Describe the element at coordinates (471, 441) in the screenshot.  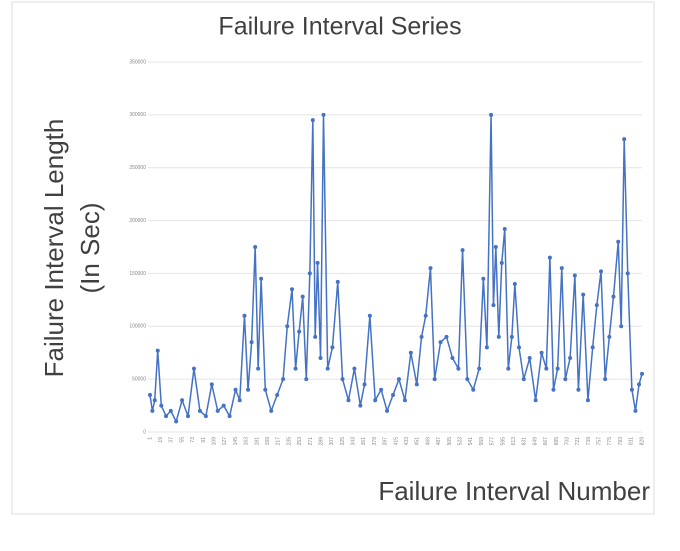
I see `x-tick-label: 541` at that location.